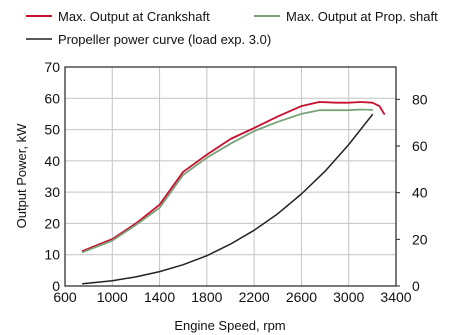 This screenshot has height=335, width=449. What do you see at coordinates (52, 255) in the screenshot?
I see `y-tick-label: 10` at bounding box center [52, 255].